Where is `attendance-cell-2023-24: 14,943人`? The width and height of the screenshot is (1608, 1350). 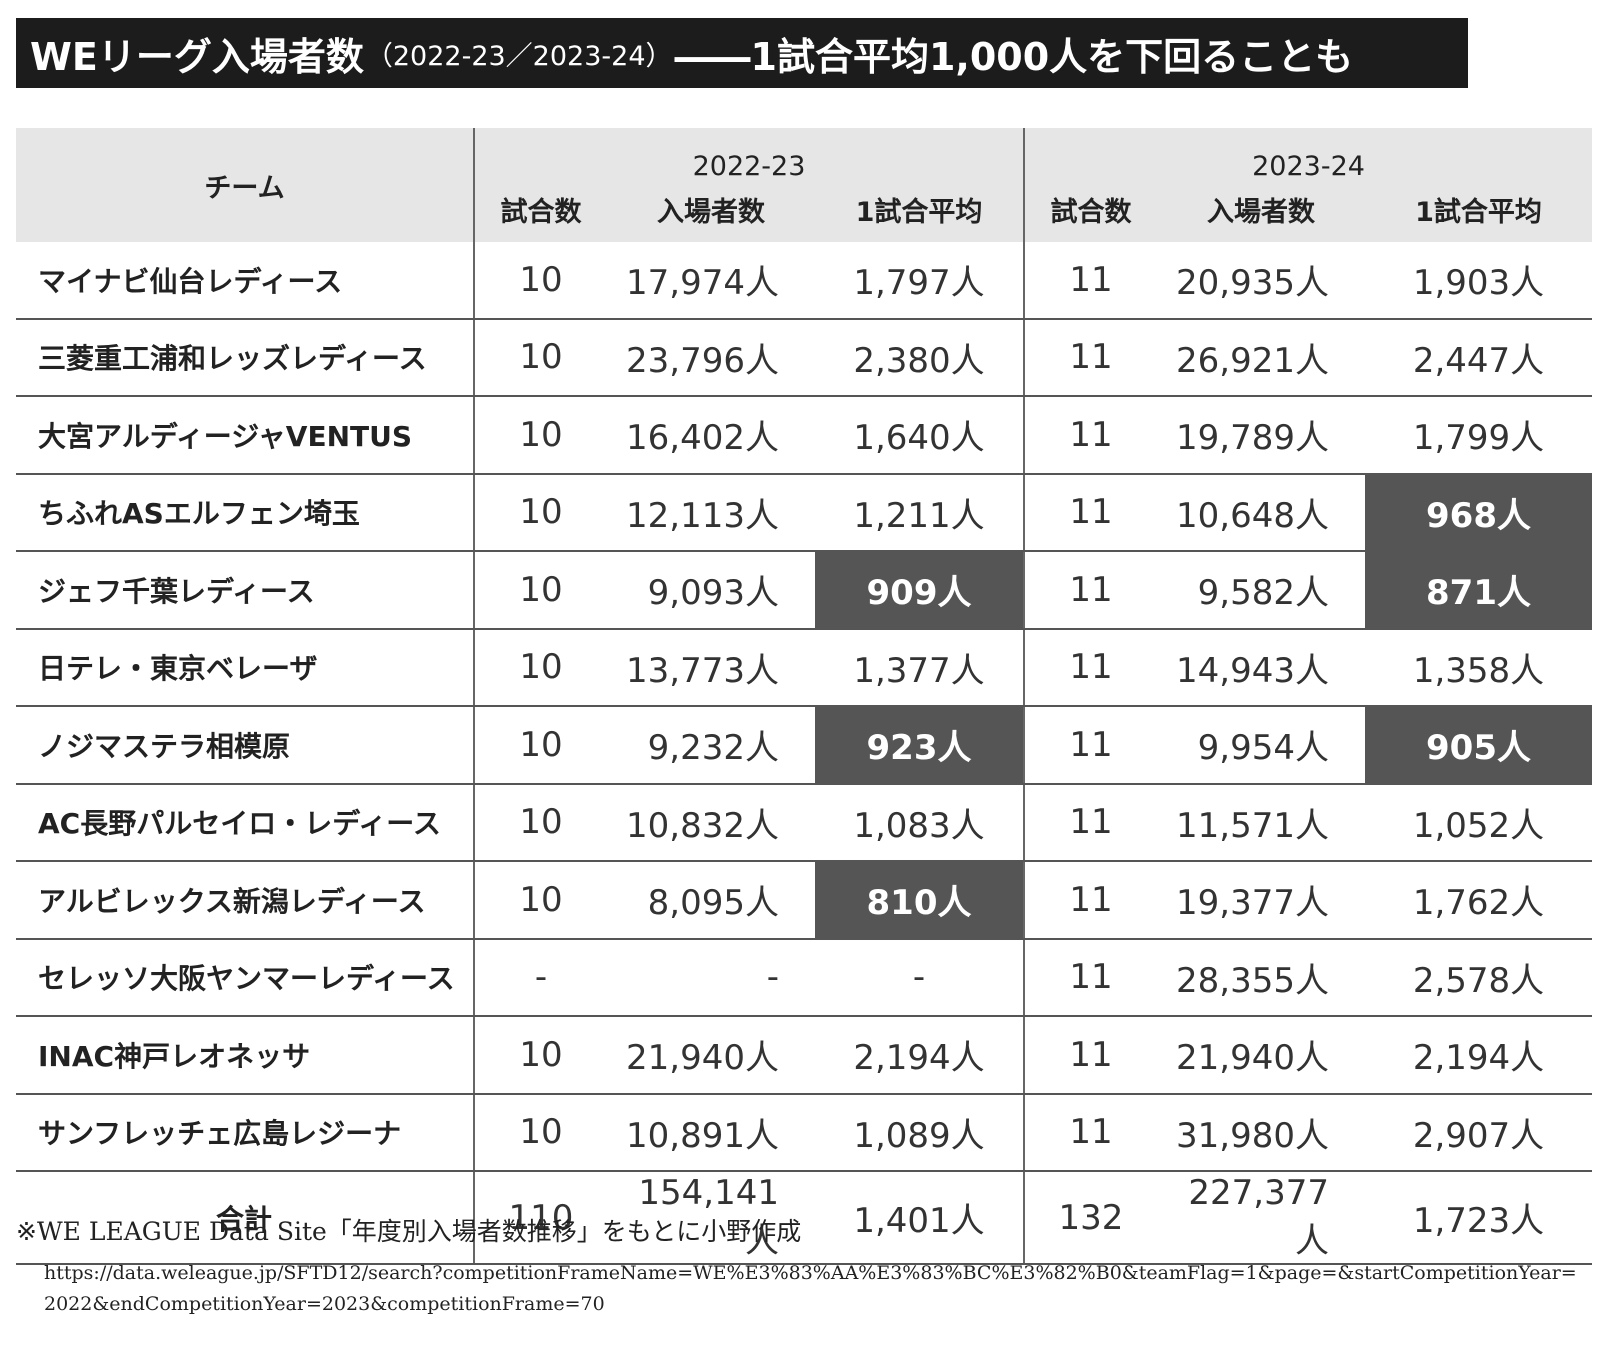 attendance-cell-2023-24: 14,943人 is located at coordinates (1261, 667).